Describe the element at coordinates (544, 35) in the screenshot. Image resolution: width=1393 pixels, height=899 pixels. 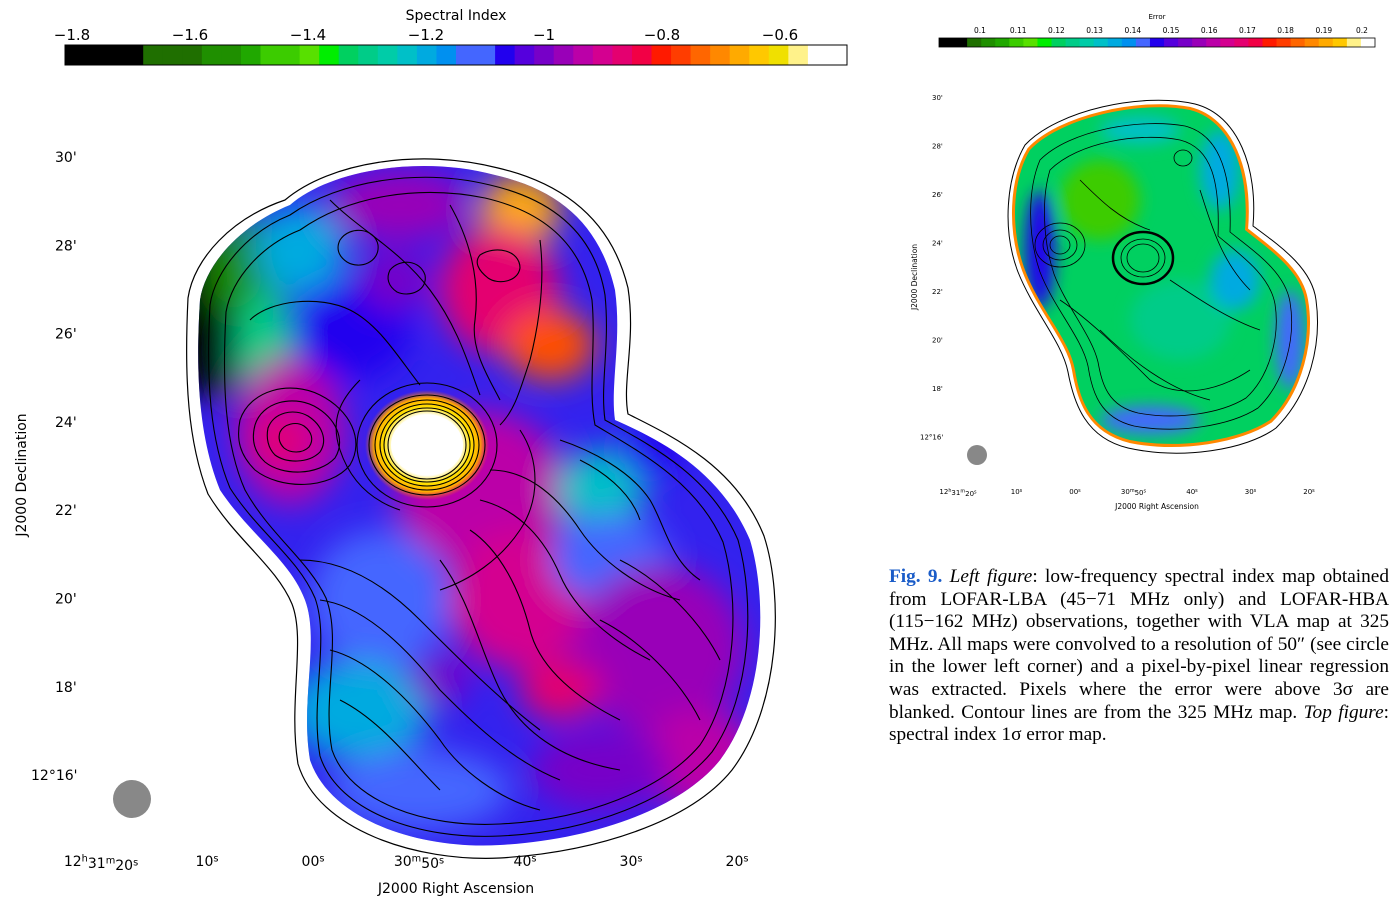
I see `colorbar-tick-label: −1` at that location.